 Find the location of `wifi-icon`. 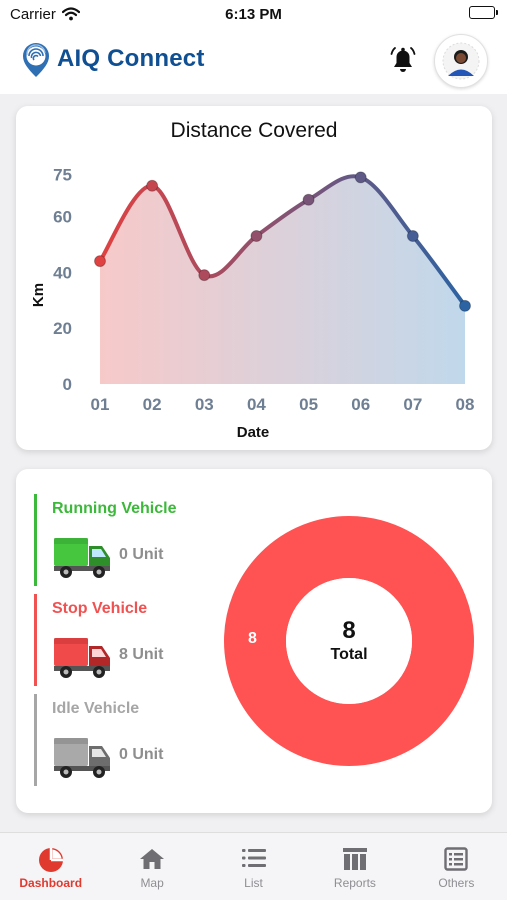

wifi-icon is located at coordinates (71, 16).